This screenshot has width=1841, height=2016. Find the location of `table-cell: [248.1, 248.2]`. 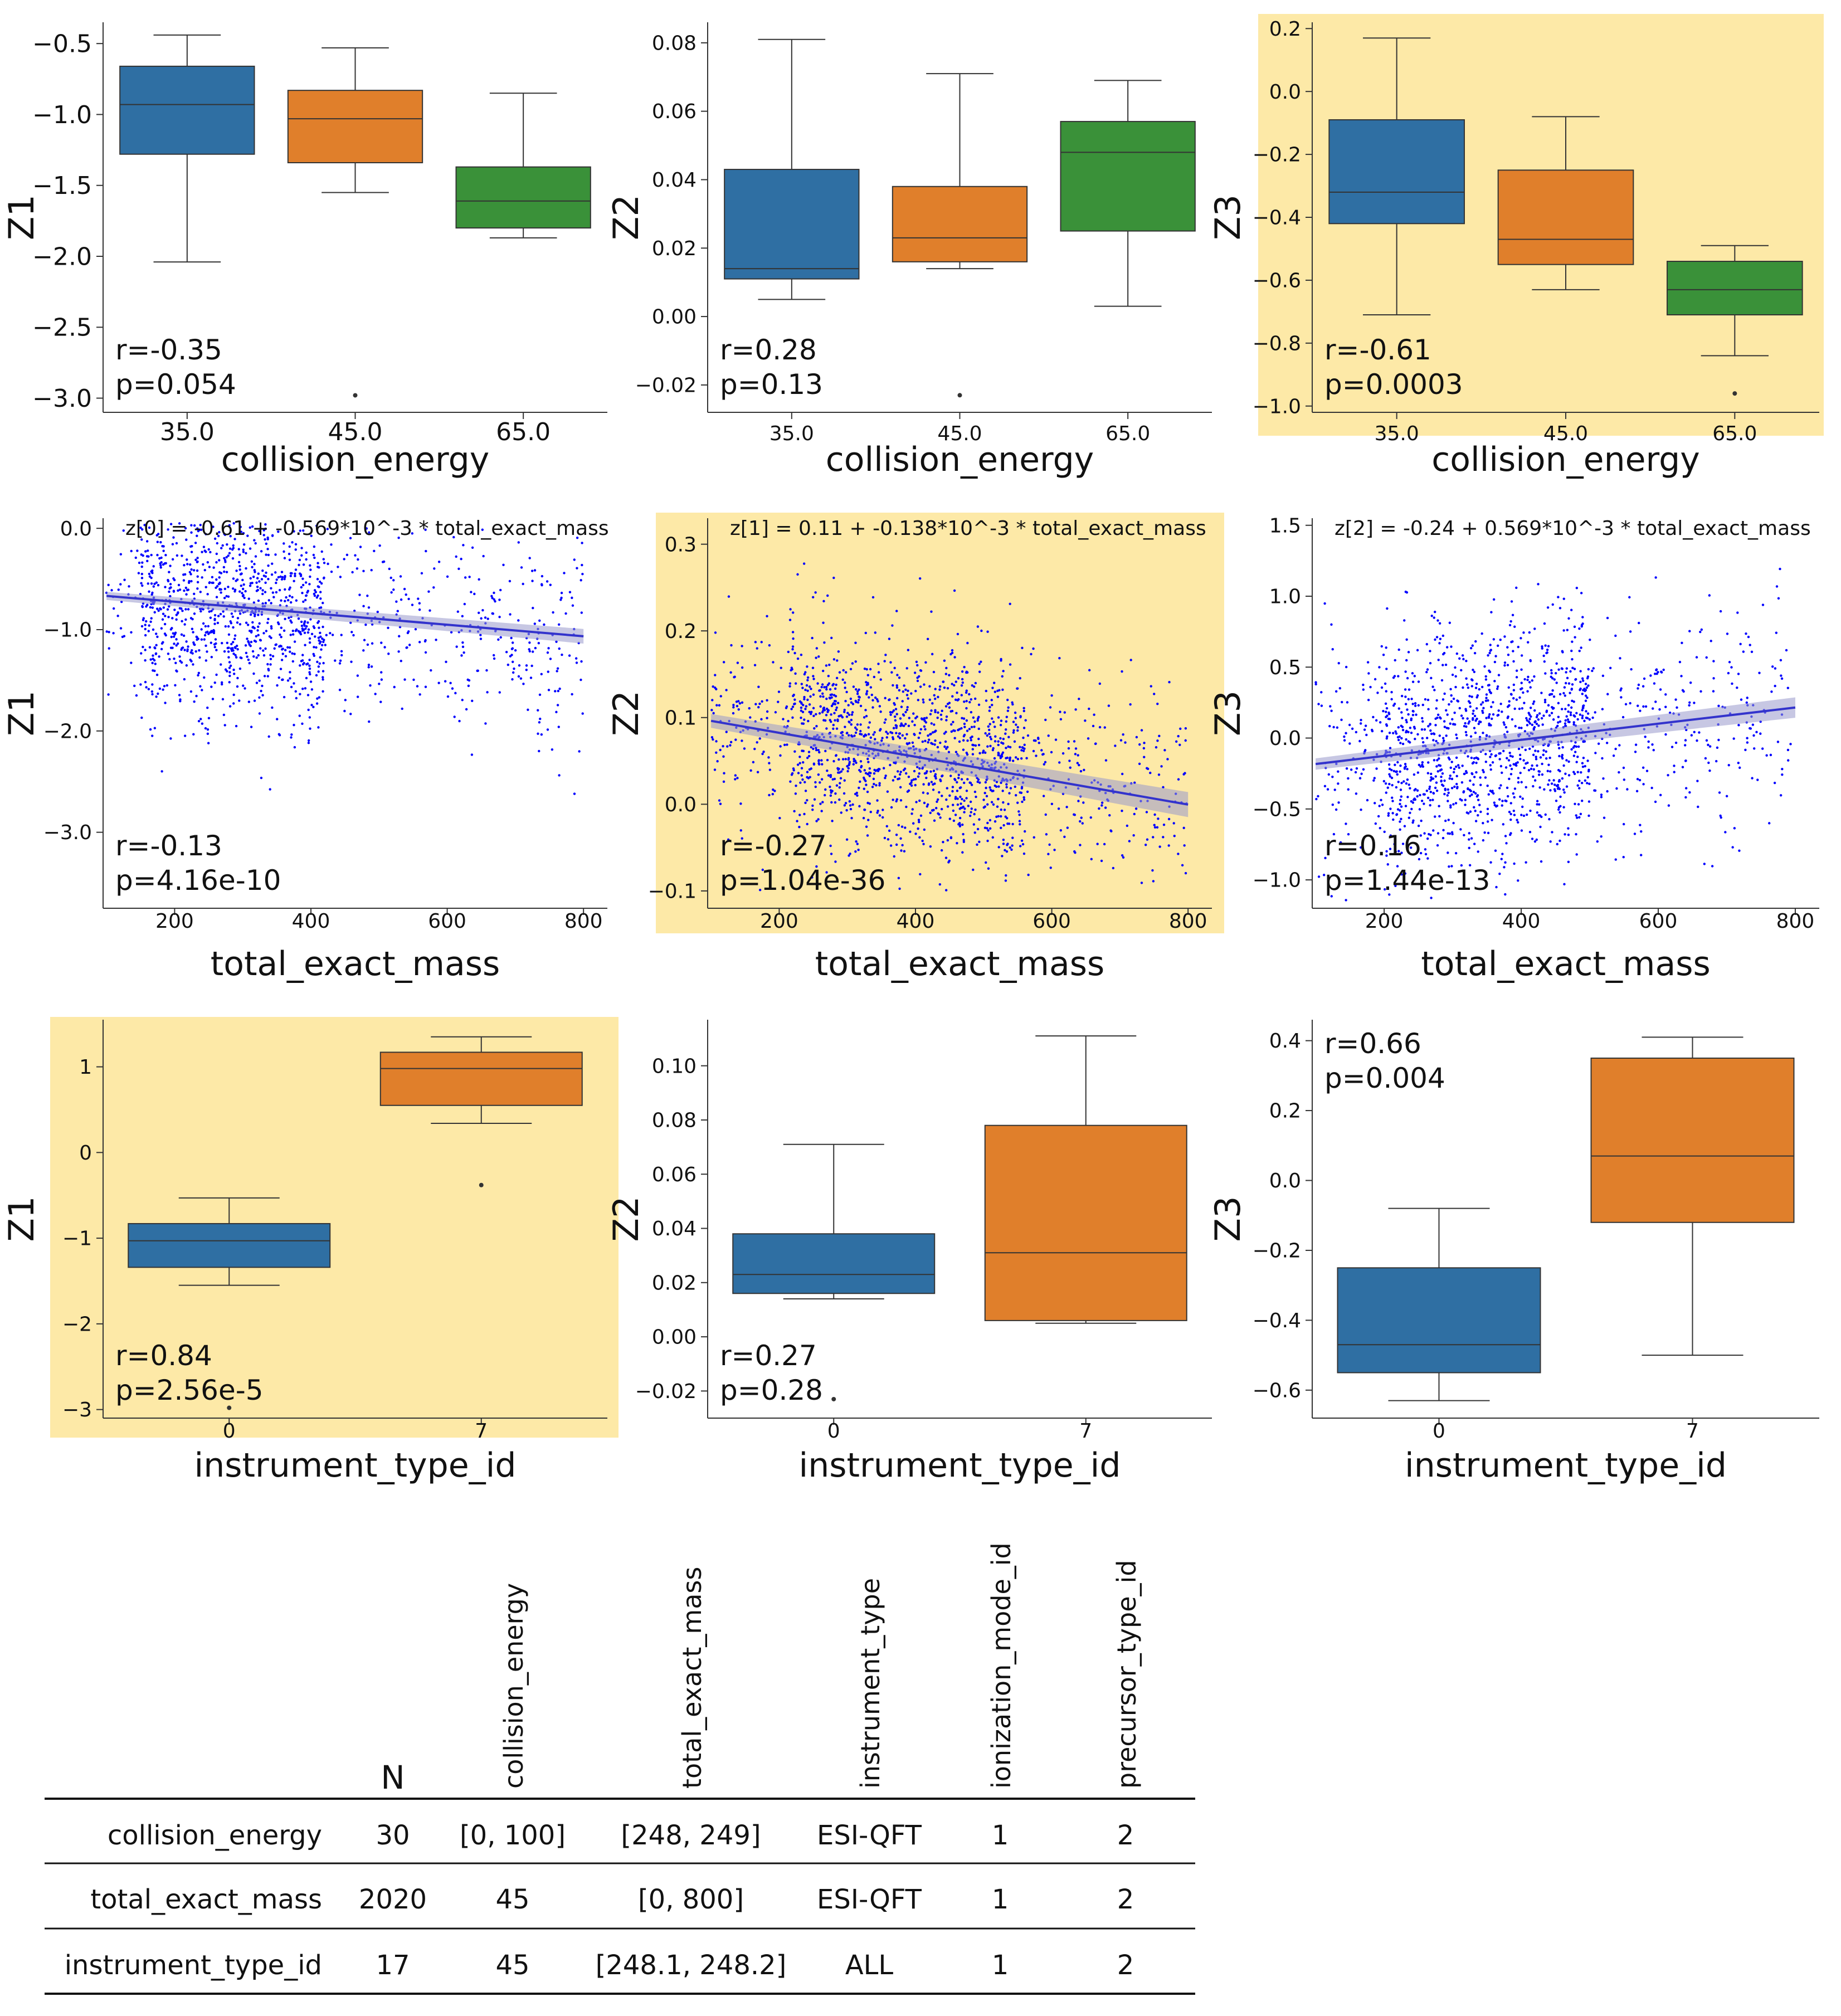

table-cell: [248.1, 248.2] is located at coordinates (691, 1965).